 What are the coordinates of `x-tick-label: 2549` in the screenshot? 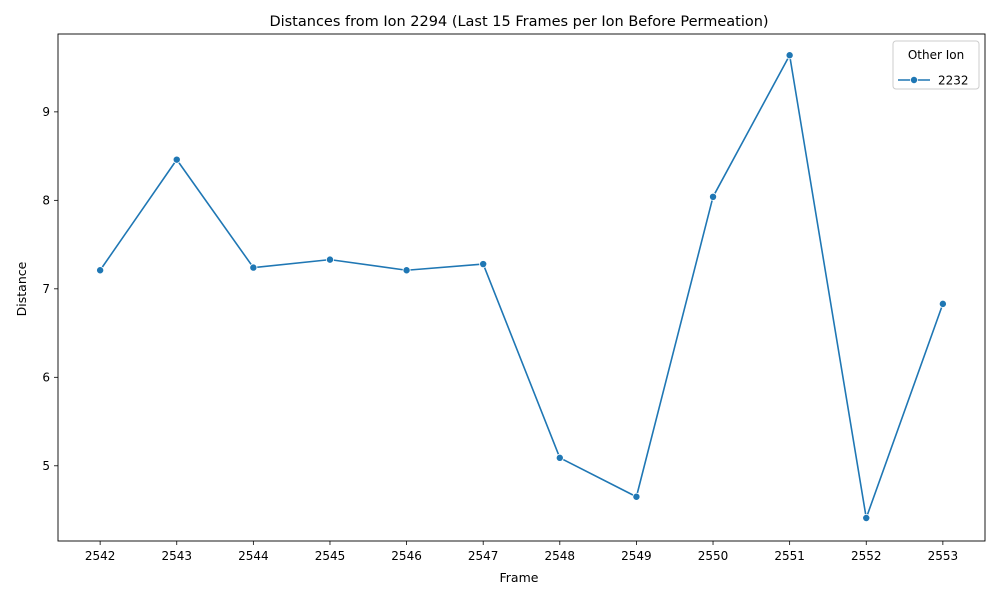 It's located at (636, 556).